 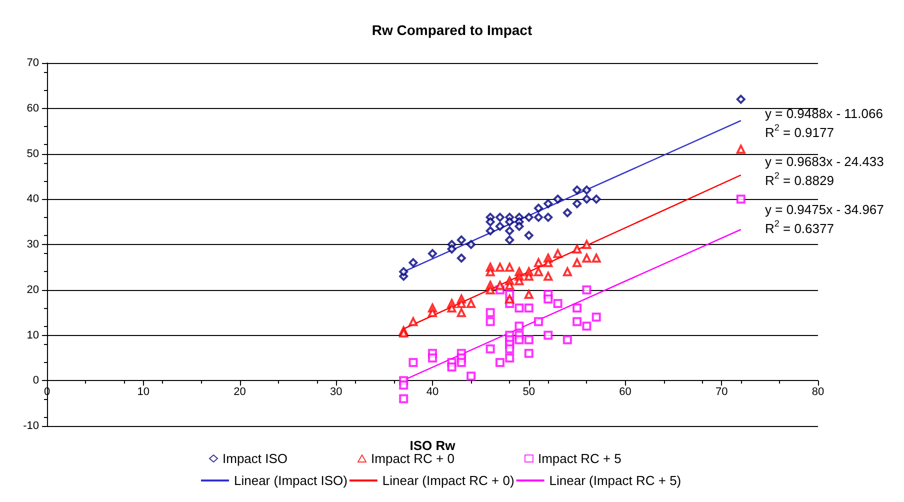 I want to click on x-tick-label: 60, so click(x=625, y=392).